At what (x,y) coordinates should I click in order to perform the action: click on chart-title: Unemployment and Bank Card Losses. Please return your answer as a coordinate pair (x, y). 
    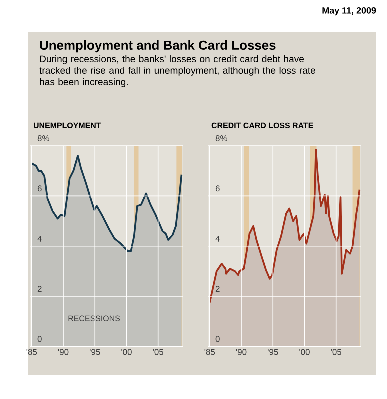
    Looking at the image, I should click on (158, 46).